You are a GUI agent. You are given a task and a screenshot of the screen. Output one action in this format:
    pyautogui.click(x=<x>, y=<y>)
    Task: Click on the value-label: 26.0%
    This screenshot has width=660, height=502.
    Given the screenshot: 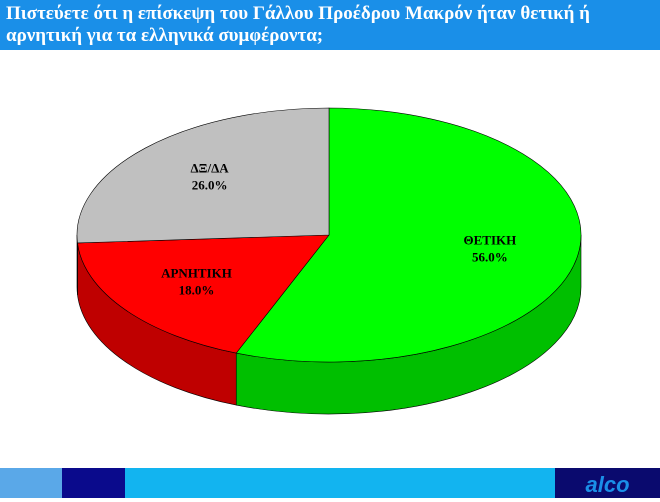 What is the action you would take?
    pyautogui.click(x=210, y=184)
    